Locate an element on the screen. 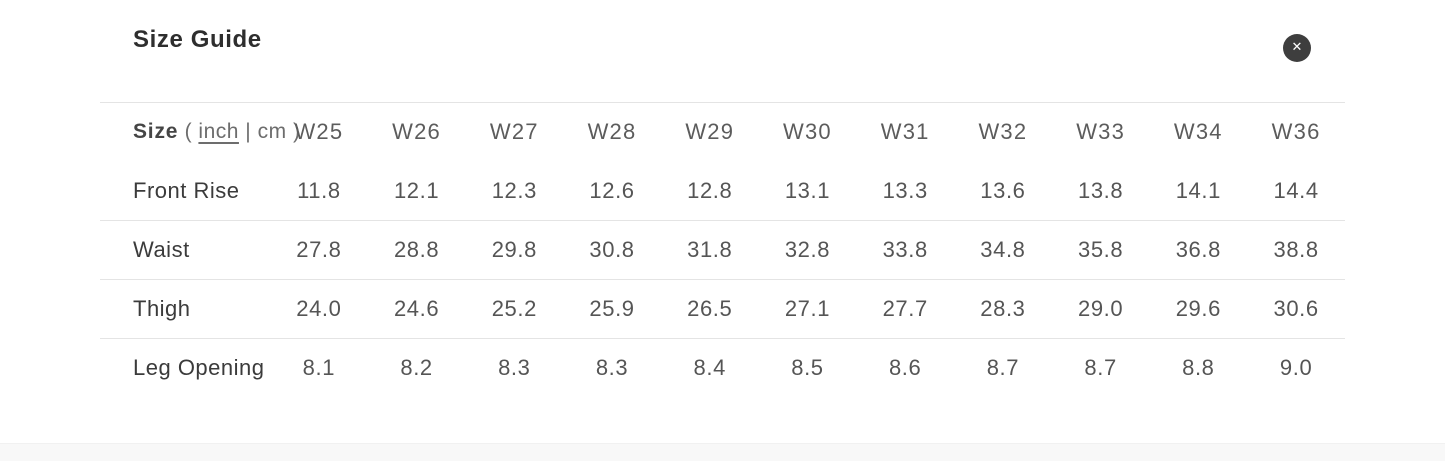  measurement-value: 29.6 is located at coordinates (1198, 308).